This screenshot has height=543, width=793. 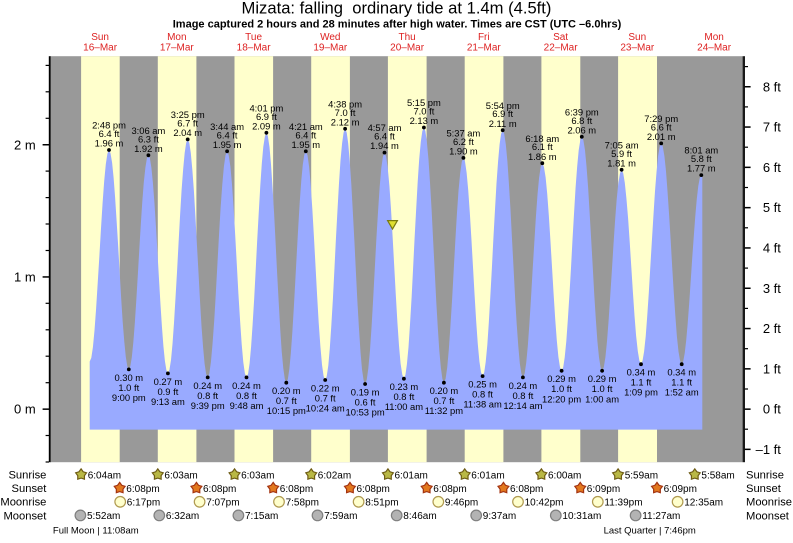 What do you see at coordinates (623, 503) in the screenshot?
I see `svg-text: 11:39pm` at bounding box center [623, 503].